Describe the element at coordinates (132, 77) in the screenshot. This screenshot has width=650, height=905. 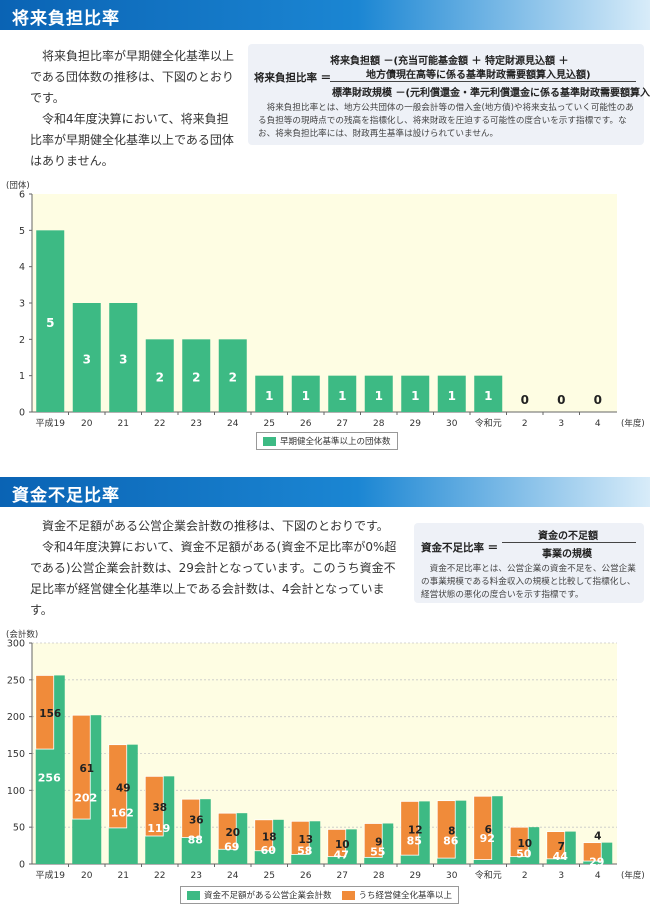
I see `section1-intro-p1: 将来負担比率が早期健全化基準以上である団体数の推移は、下図のとおりです。` at that location.